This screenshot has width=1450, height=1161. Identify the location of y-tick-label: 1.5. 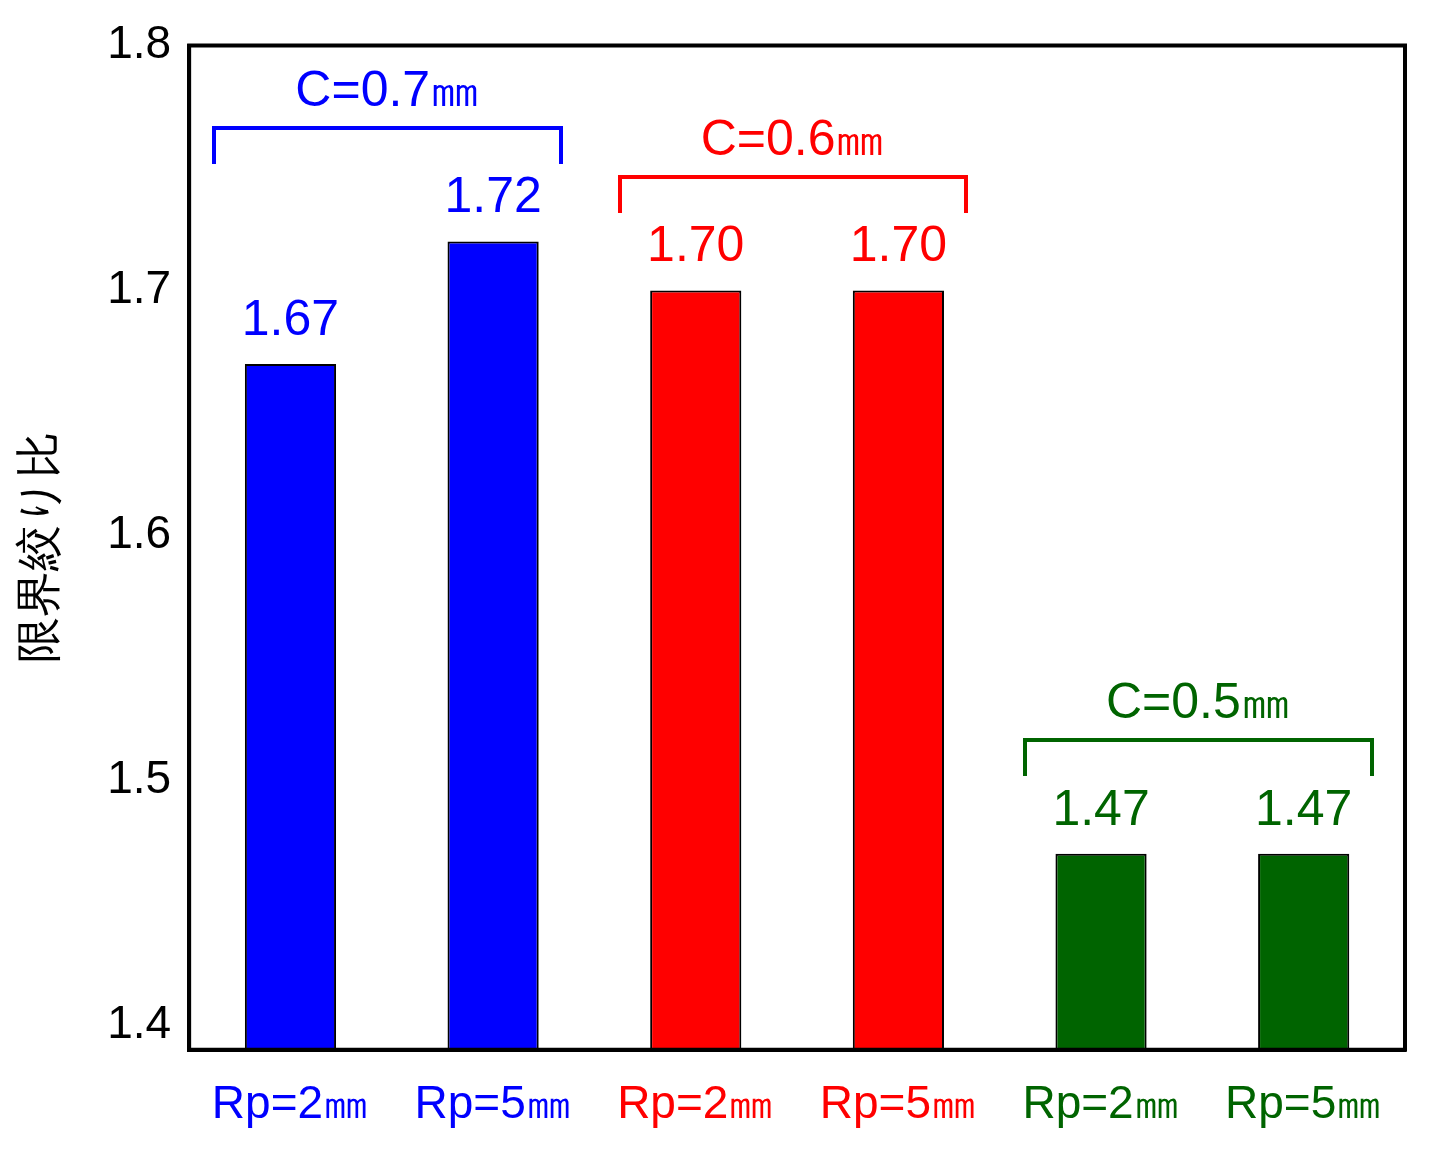
(139, 777).